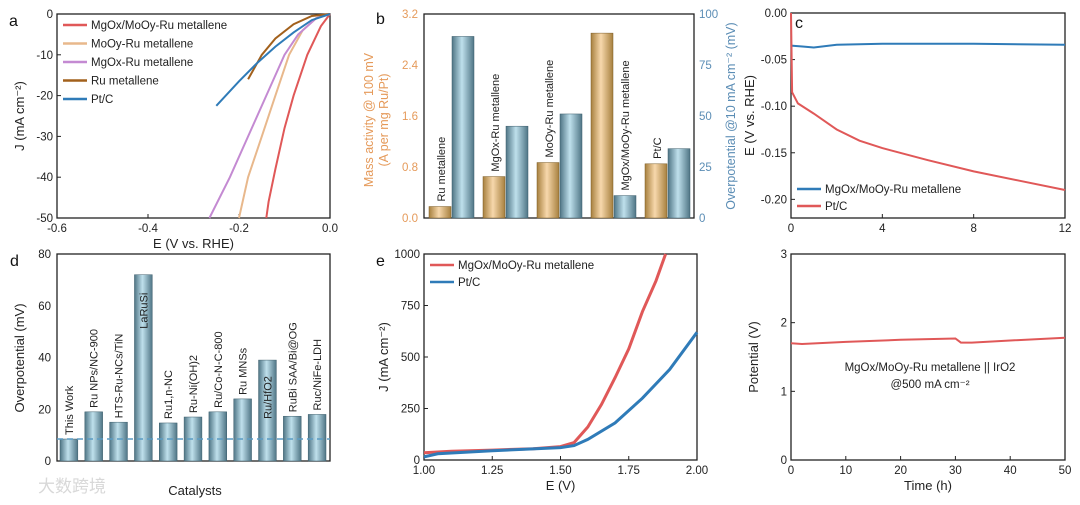  I want to click on x-tick-label: 0, so click(791, 229).